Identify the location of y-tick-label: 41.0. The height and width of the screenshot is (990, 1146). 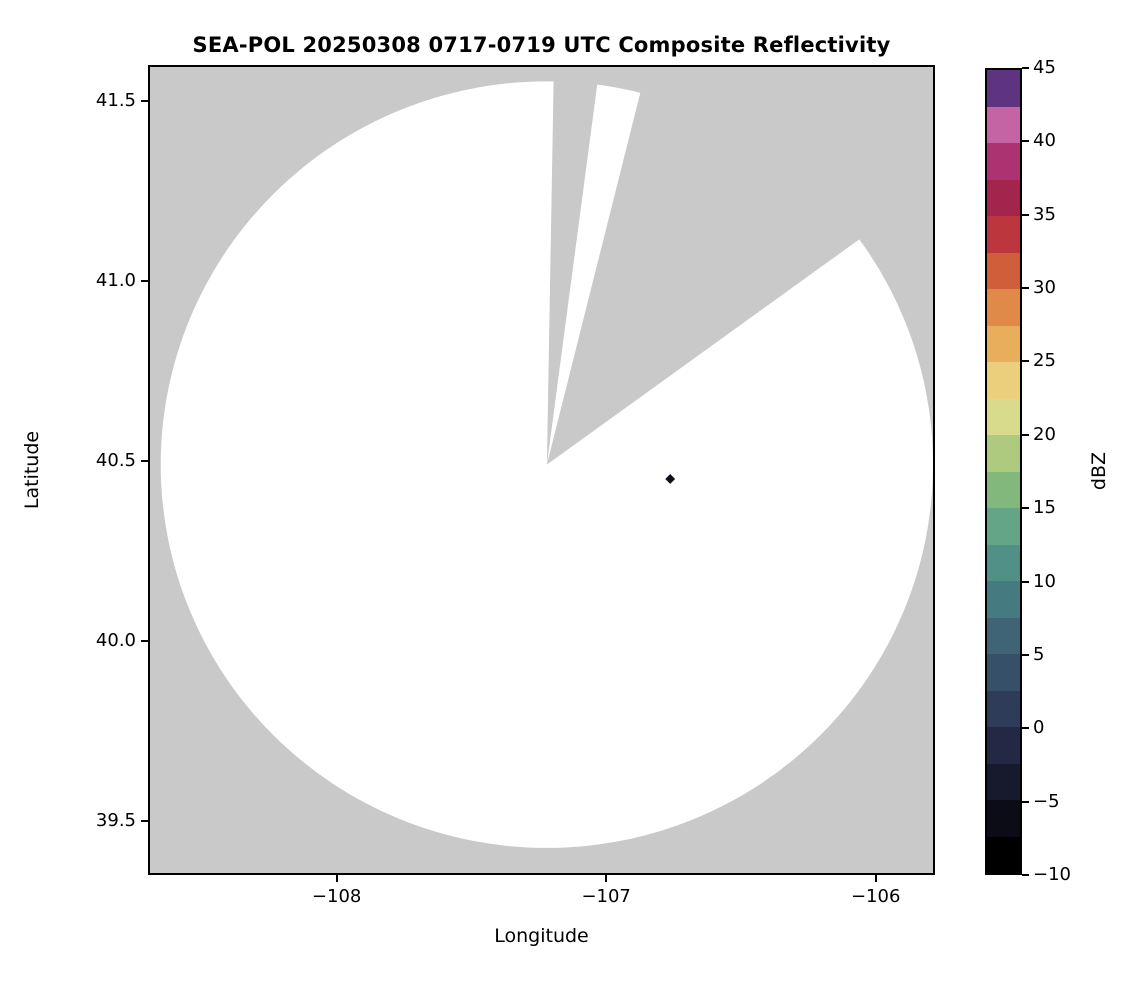
(115, 280).